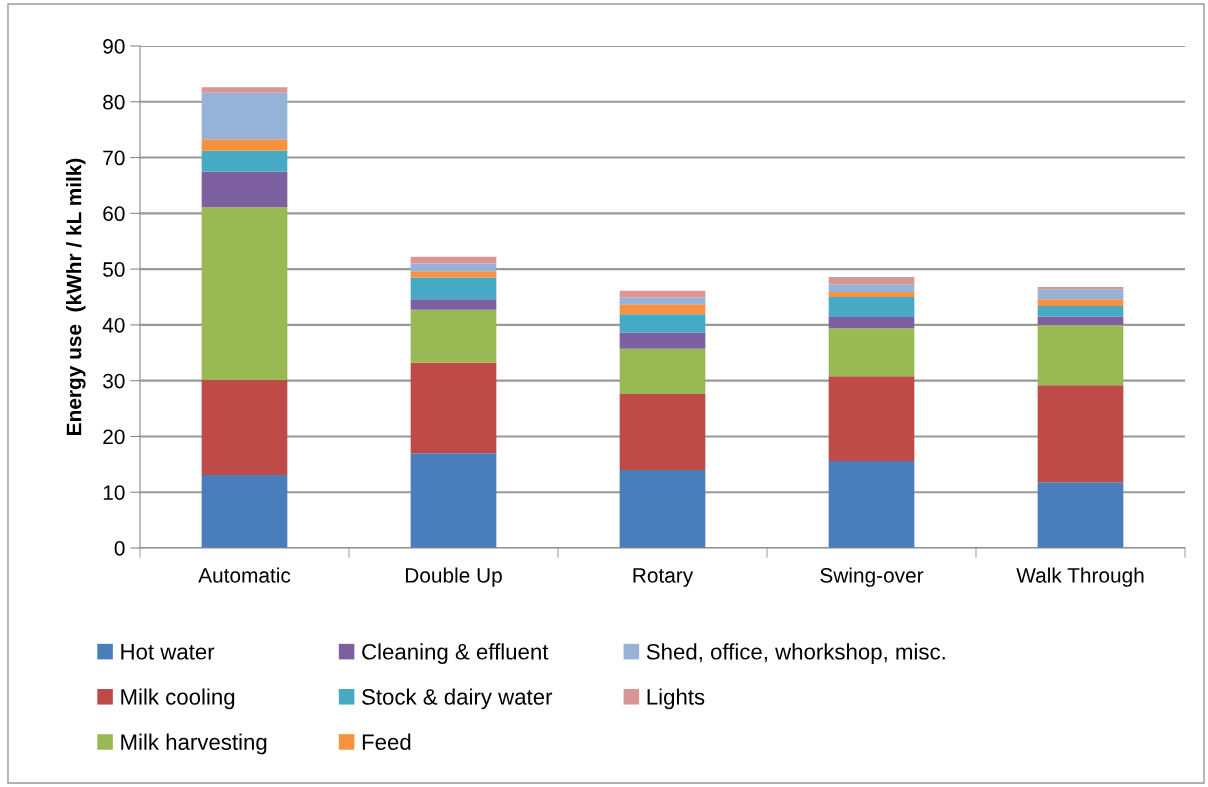  What do you see at coordinates (76, 296) in the screenshot?
I see `y-axis-title: Energy use (kWhr / kL milk)` at bounding box center [76, 296].